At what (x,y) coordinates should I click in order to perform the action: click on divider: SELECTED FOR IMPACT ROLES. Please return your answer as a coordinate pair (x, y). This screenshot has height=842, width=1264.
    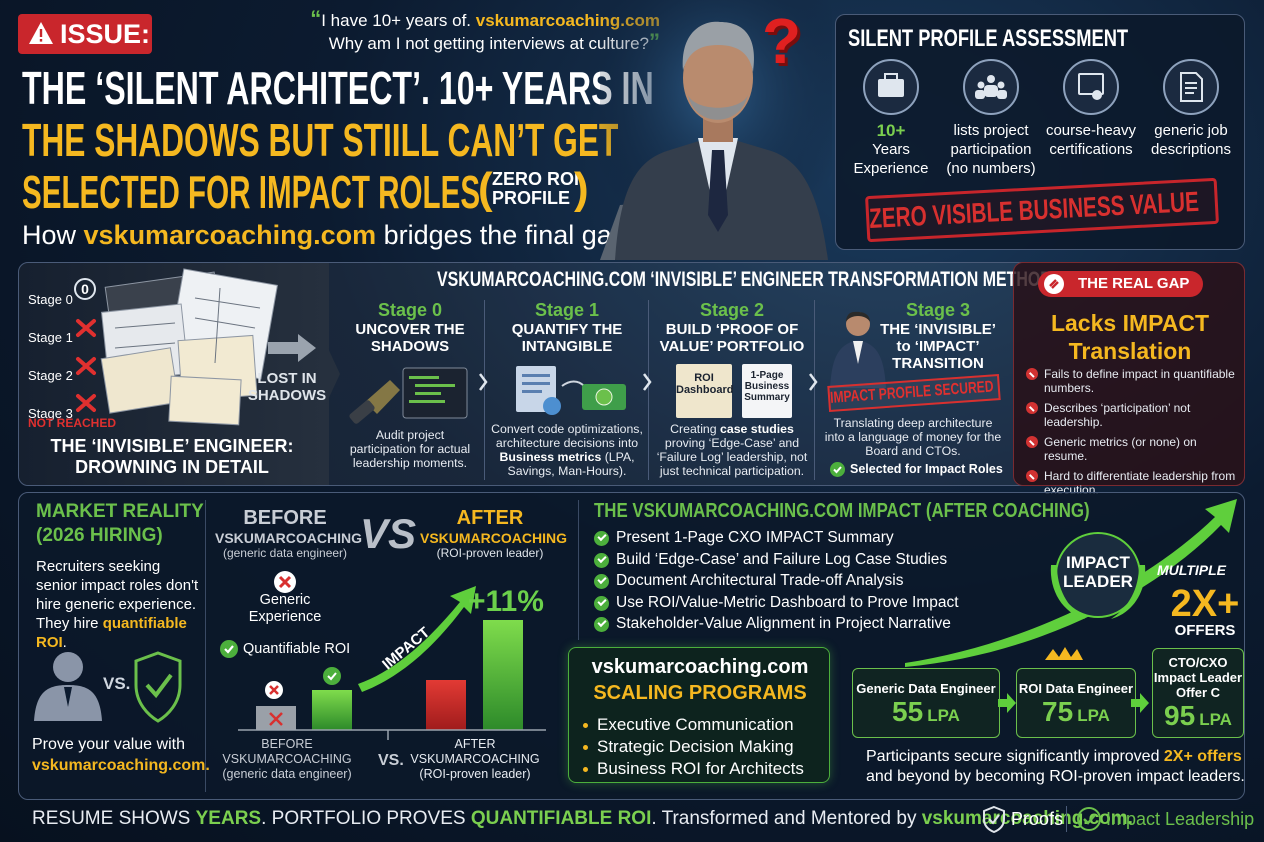
    Looking at the image, I should click on (474, 192).